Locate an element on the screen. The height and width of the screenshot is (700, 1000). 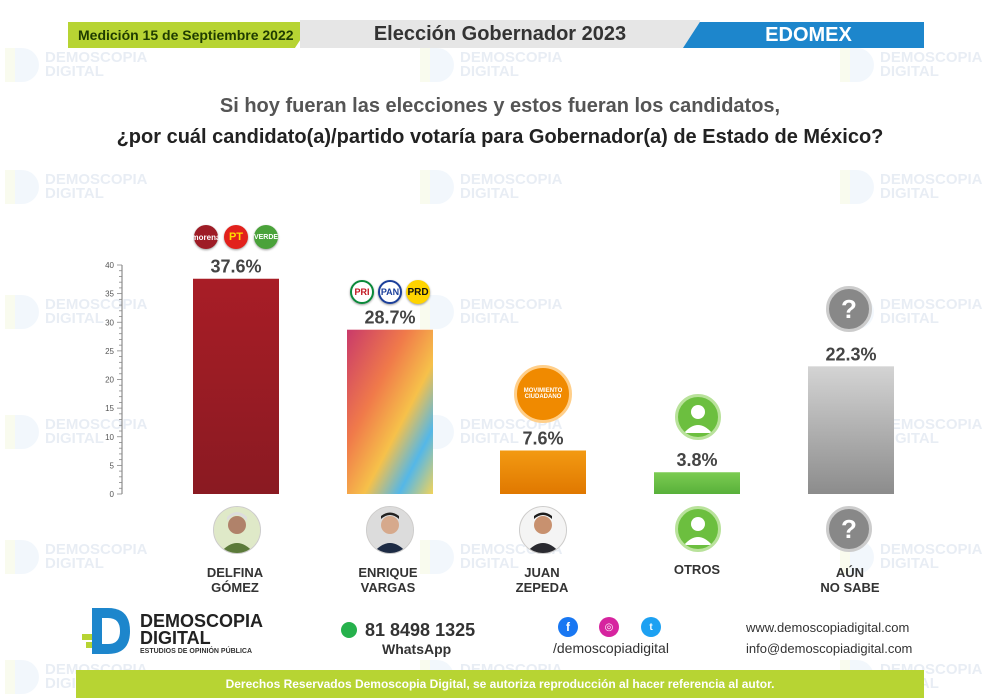
y-tick-label: 15 is located at coordinates (109, 408).